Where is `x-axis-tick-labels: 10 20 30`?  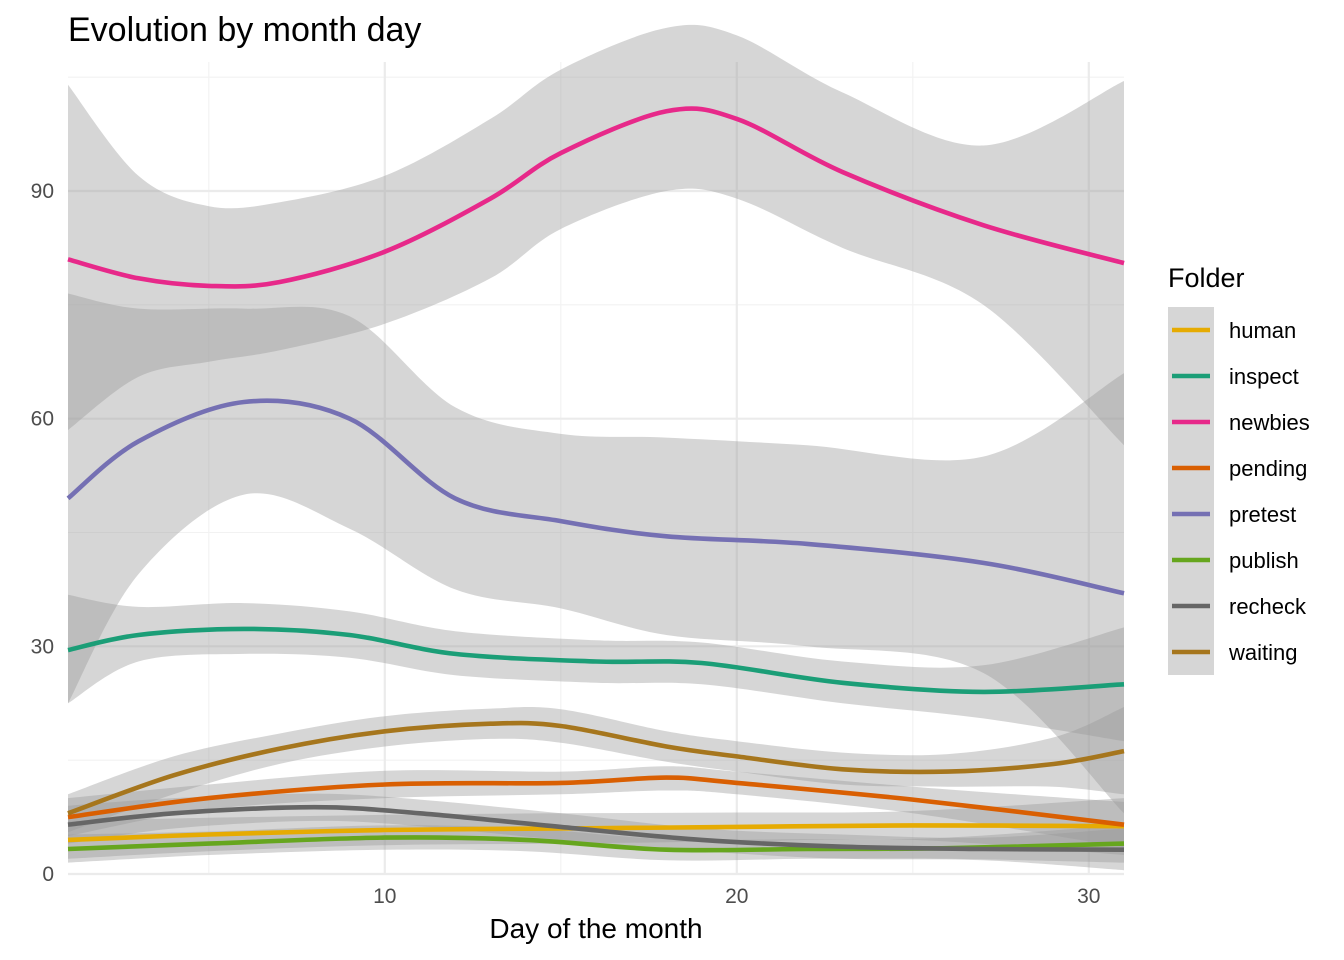 x-axis-tick-labels: 10 20 30 is located at coordinates (736, 896).